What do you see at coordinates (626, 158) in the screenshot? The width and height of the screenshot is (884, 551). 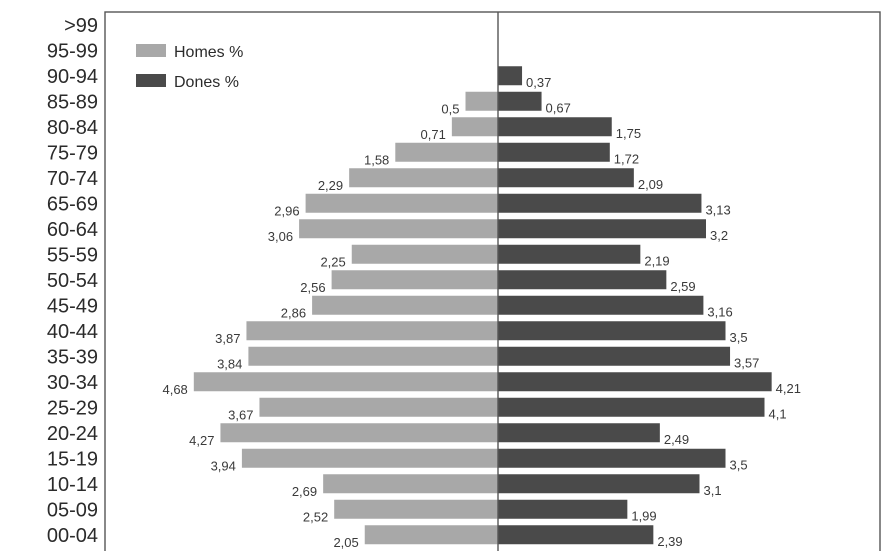 I see `value-label-dones: 1,72` at bounding box center [626, 158].